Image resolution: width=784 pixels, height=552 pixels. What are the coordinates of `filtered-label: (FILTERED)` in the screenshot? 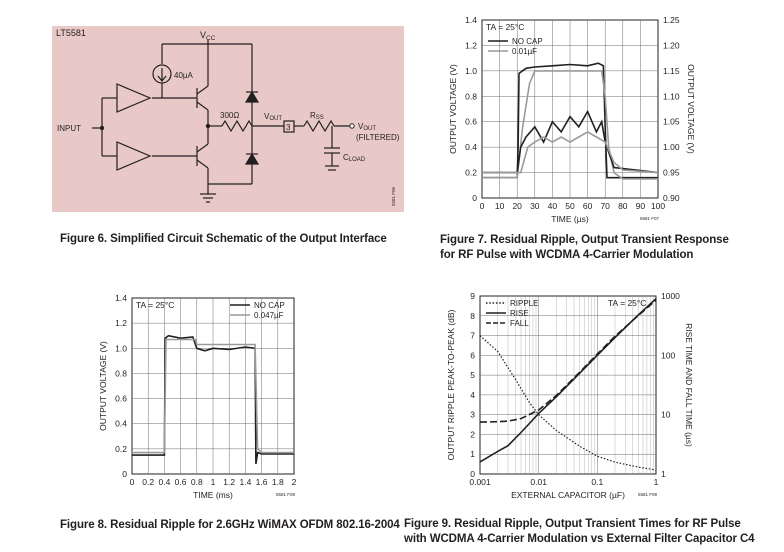 It's located at (378, 137).